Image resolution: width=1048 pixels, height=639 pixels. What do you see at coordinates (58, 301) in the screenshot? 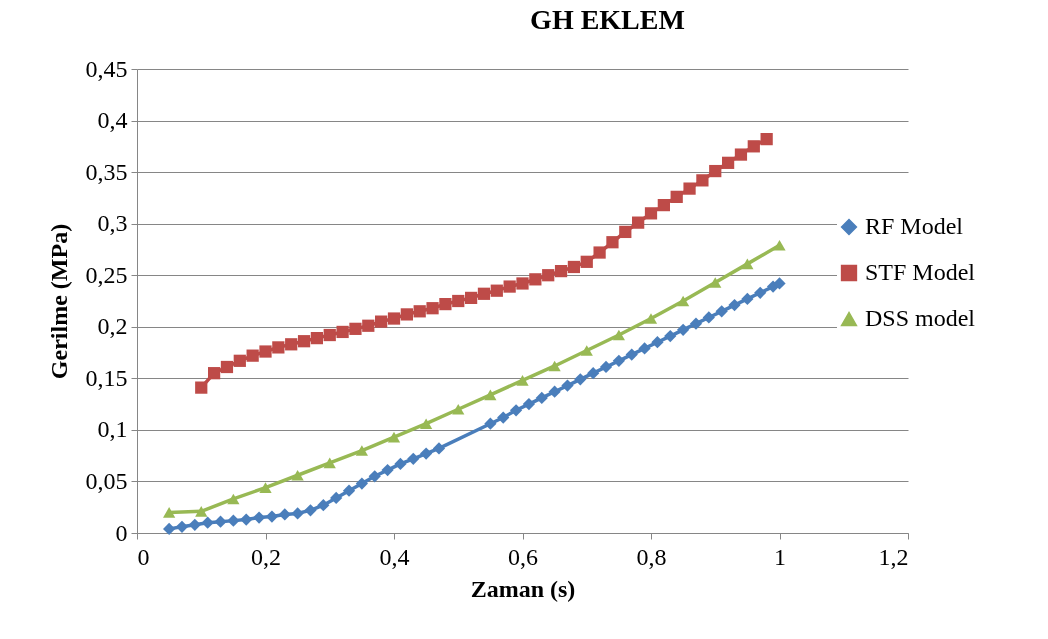
I see `y-axis-title: Gerilme (MPa)` at bounding box center [58, 301].